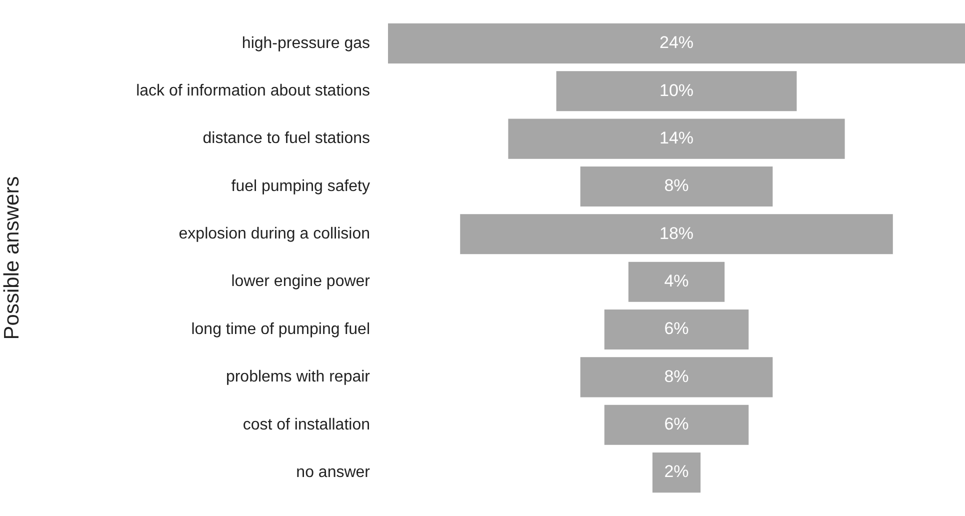 This screenshot has width=965, height=516. What do you see at coordinates (676, 90) in the screenshot?
I see `data-label: 10%` at bounding box center [676, 90].